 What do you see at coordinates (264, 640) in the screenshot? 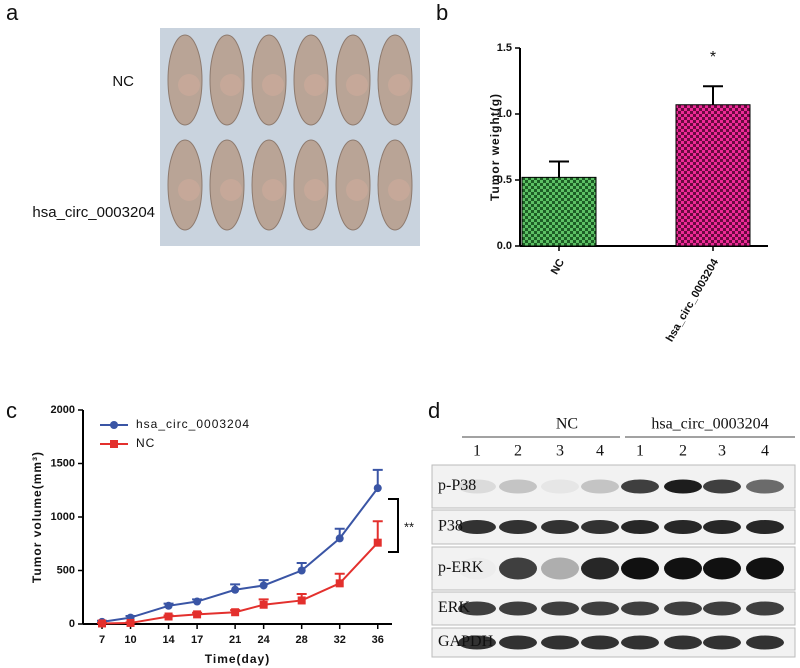
I see `x-tick-label: 24` at bounding box center [264, 640].